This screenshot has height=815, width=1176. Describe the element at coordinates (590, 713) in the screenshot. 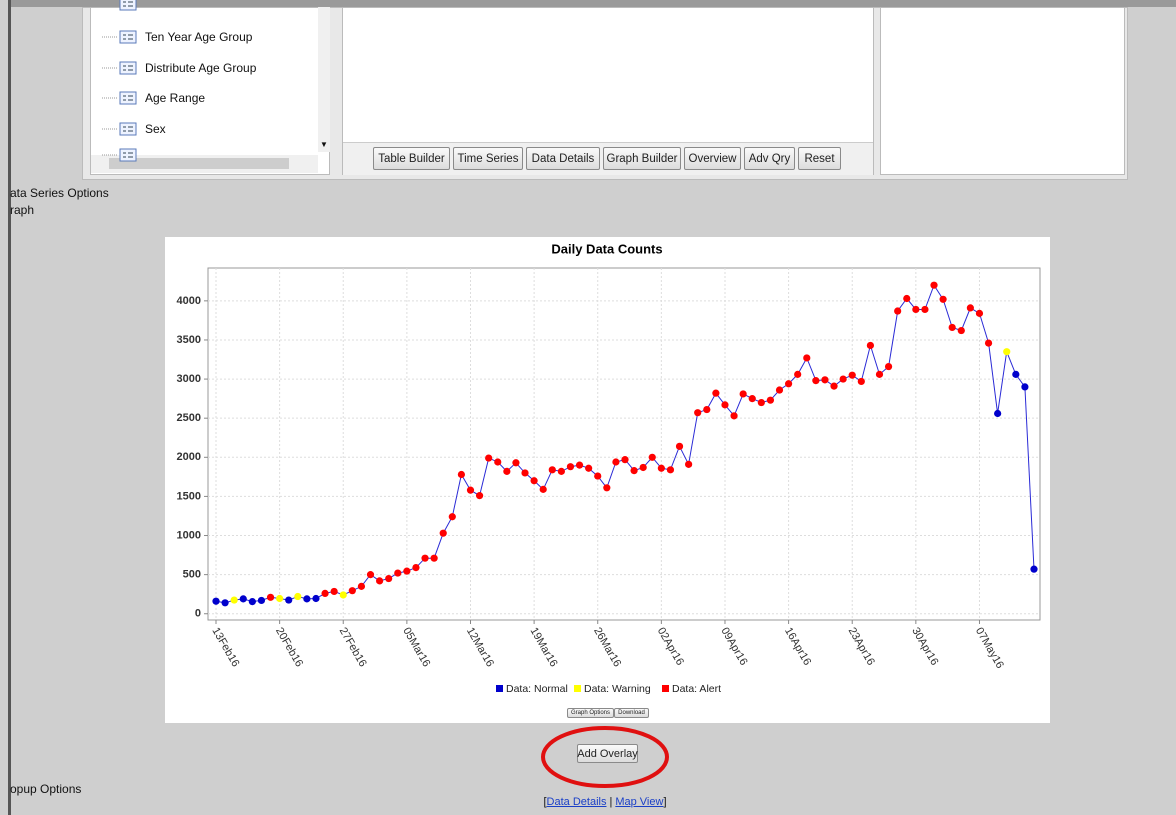

I see `chart-button: Graph Options` at that location.